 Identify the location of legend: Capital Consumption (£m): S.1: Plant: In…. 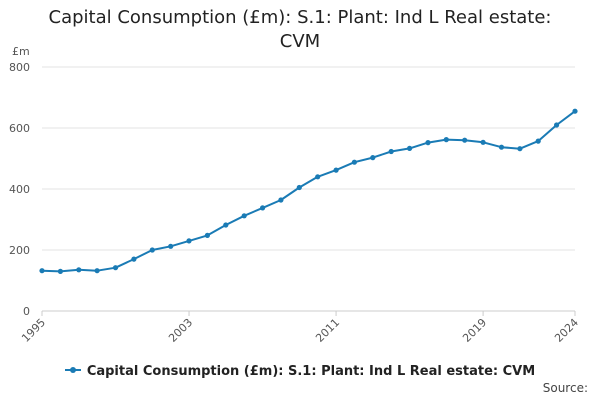
(300, 371).